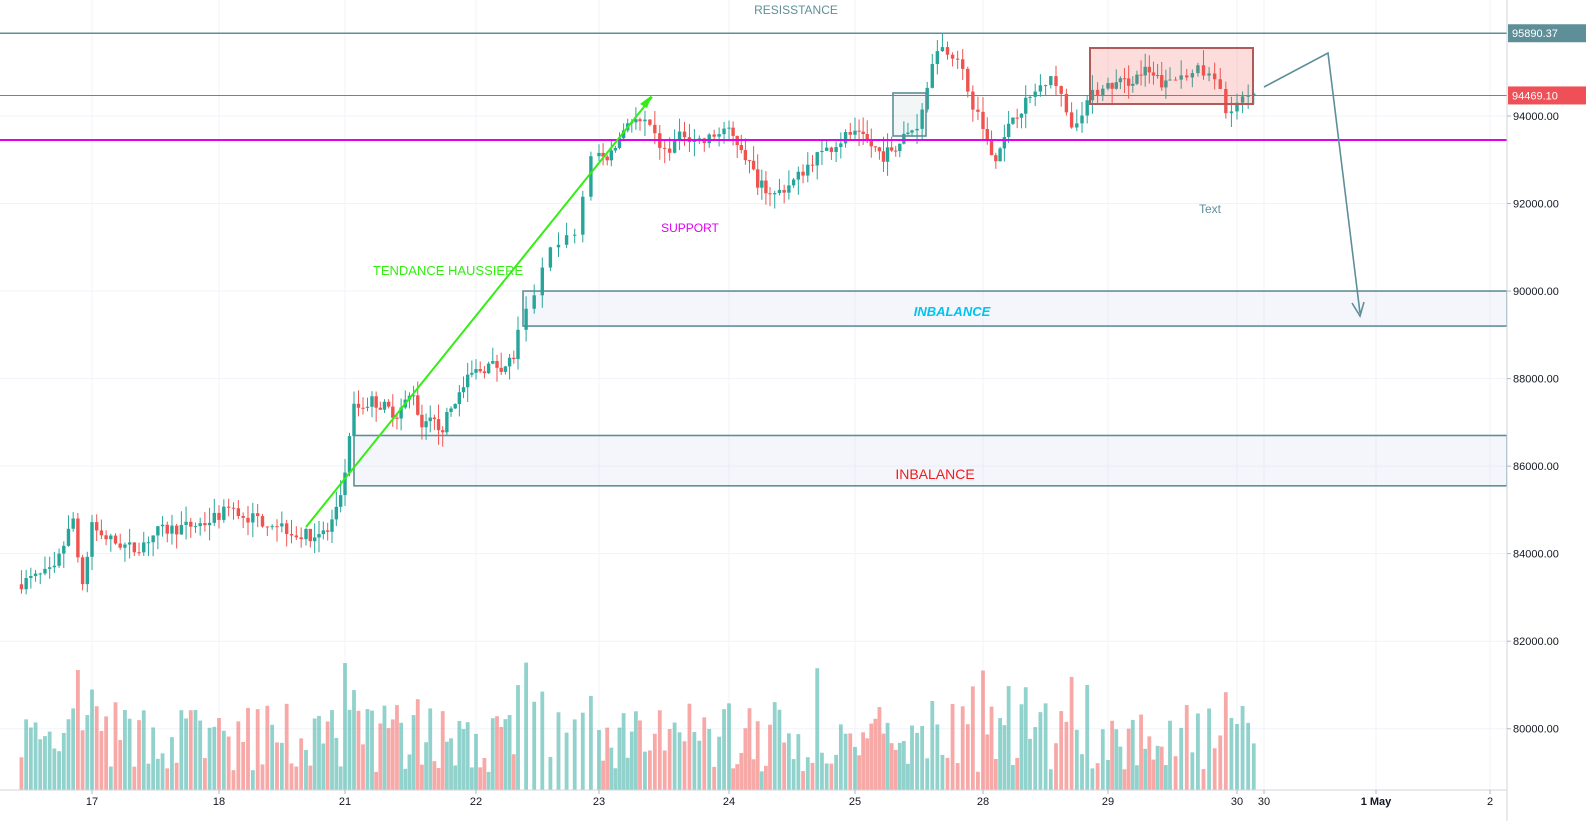  I want to click on y-tick-label: 86000.00, so click(1536, 467).